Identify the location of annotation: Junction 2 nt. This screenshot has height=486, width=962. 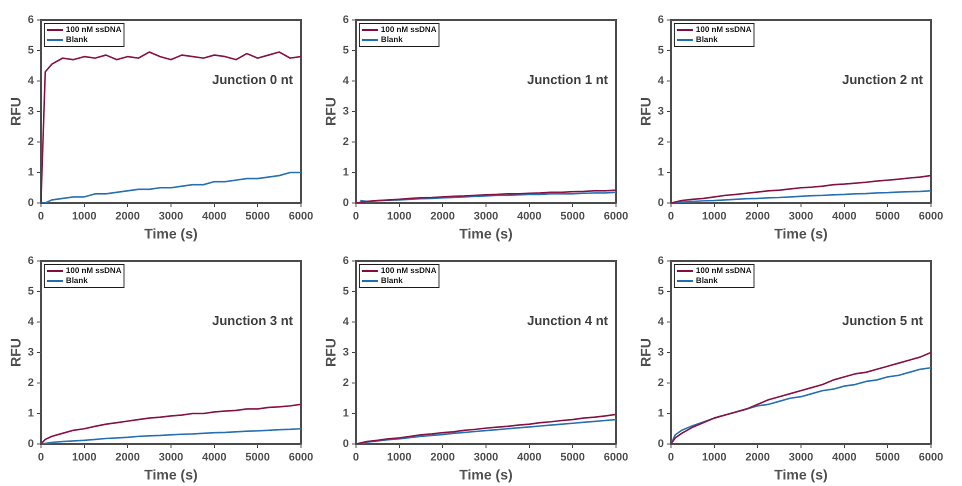
(883, 79).